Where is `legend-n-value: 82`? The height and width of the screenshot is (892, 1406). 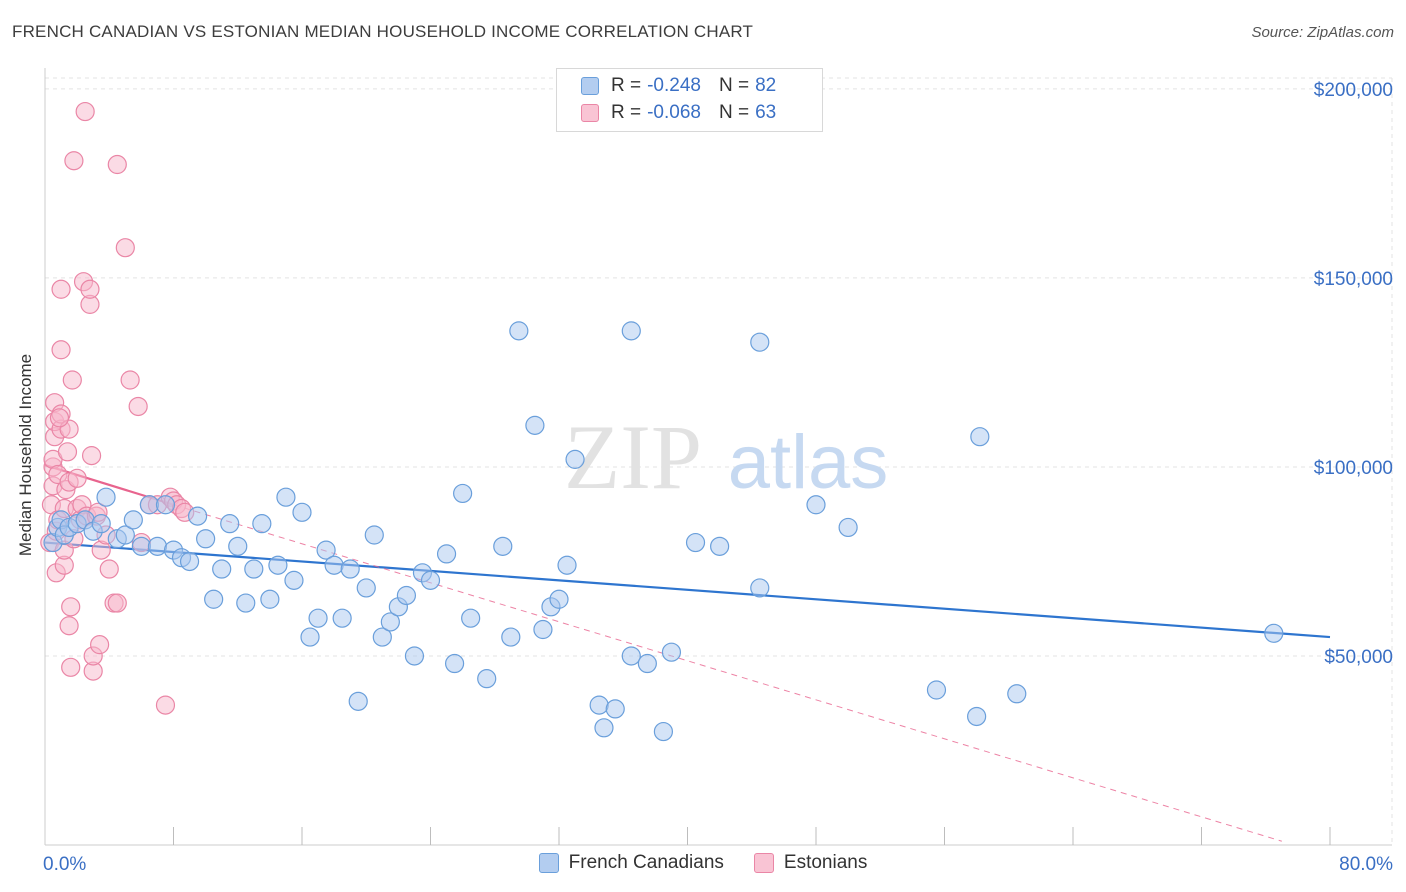 legend-n-value: 82 is located at coordinates (766, 85).